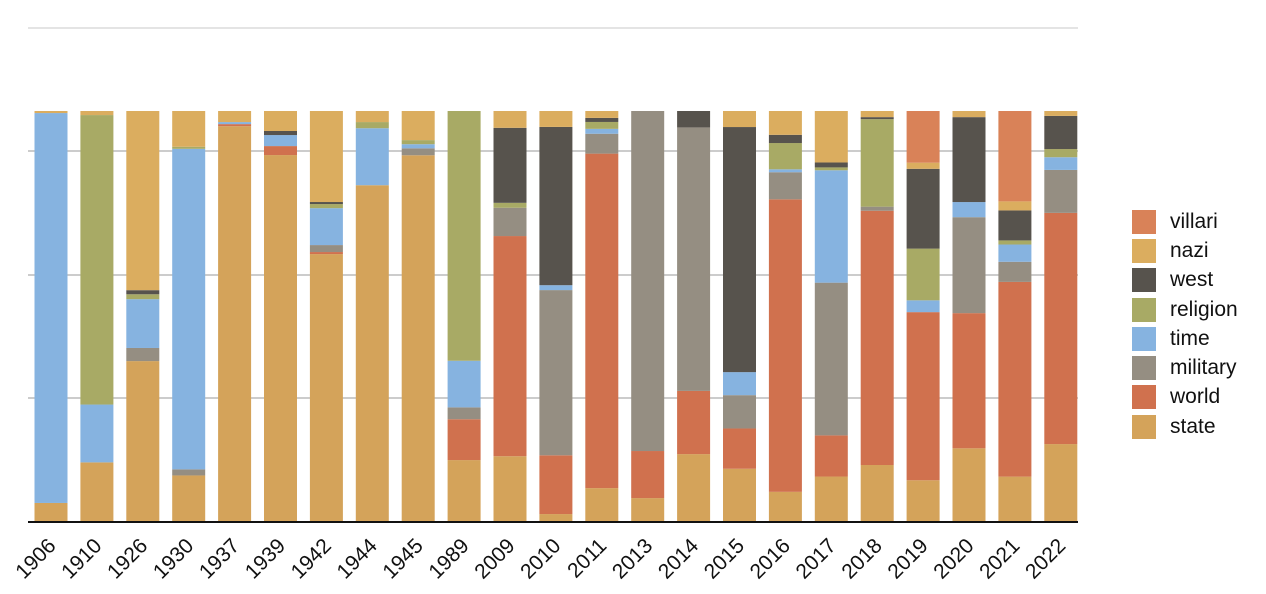  Describe the element at coordinates (326, 203) in the screenshot. I see `bar-segment-west-1942` at that location.